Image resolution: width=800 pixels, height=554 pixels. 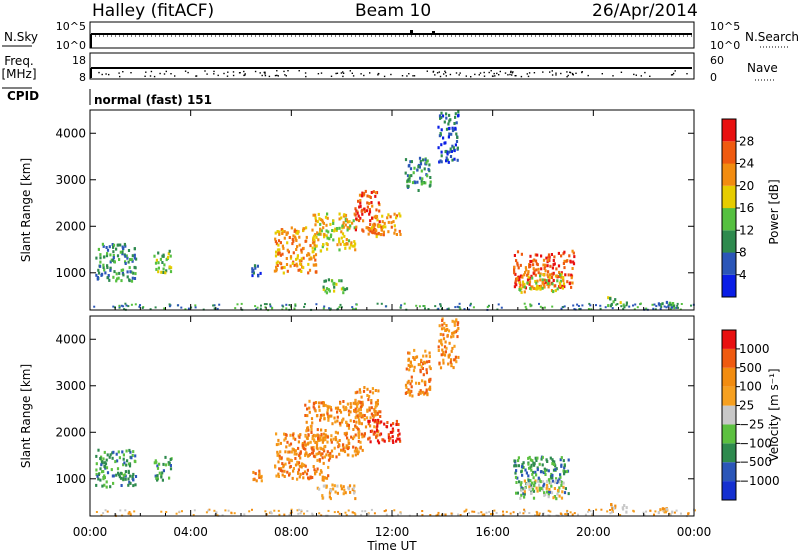 What do you see at coordinates (729, 396) in the screenshot?
I see `colorbar-segment` at bounding box center [729, 396].